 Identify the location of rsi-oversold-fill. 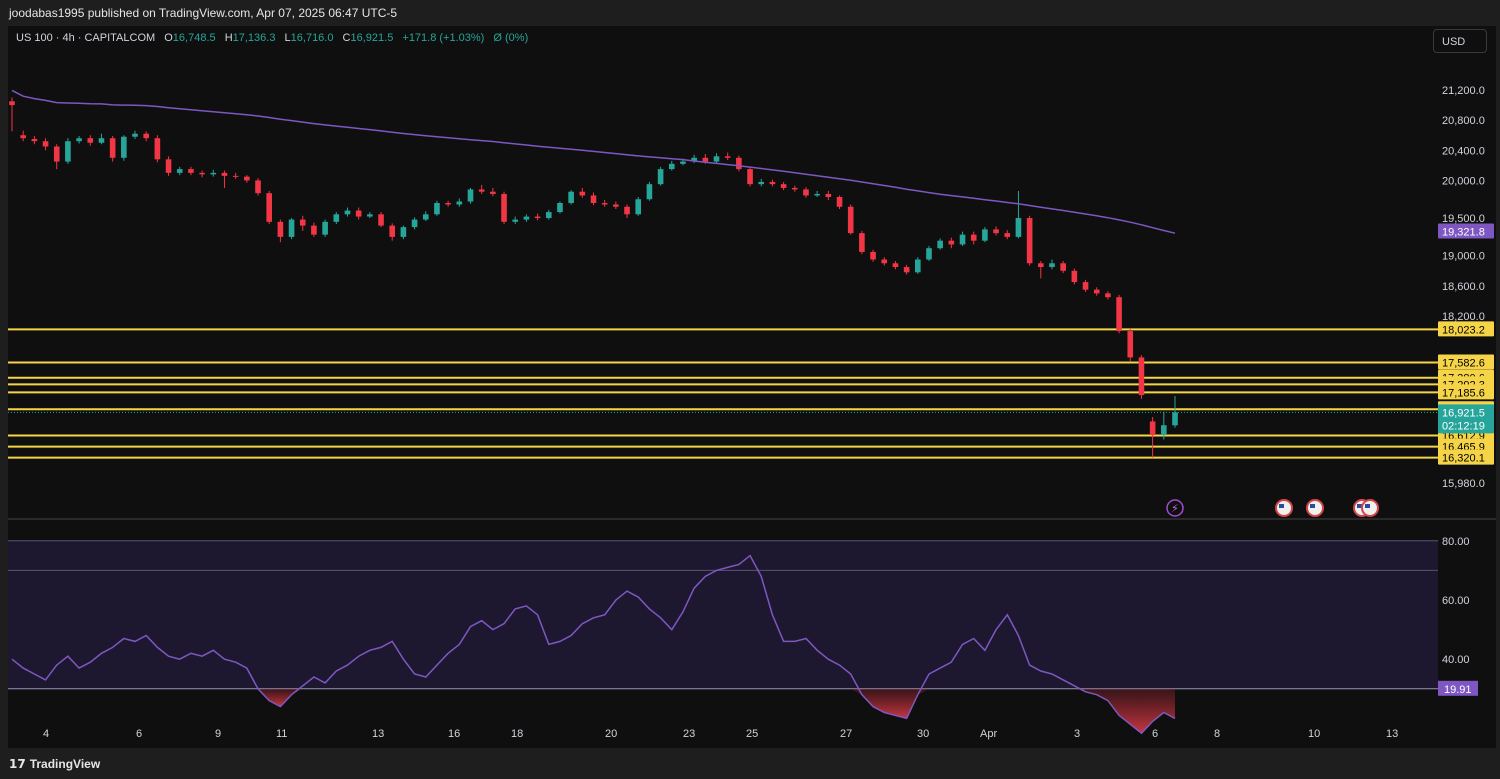
(280, 697).